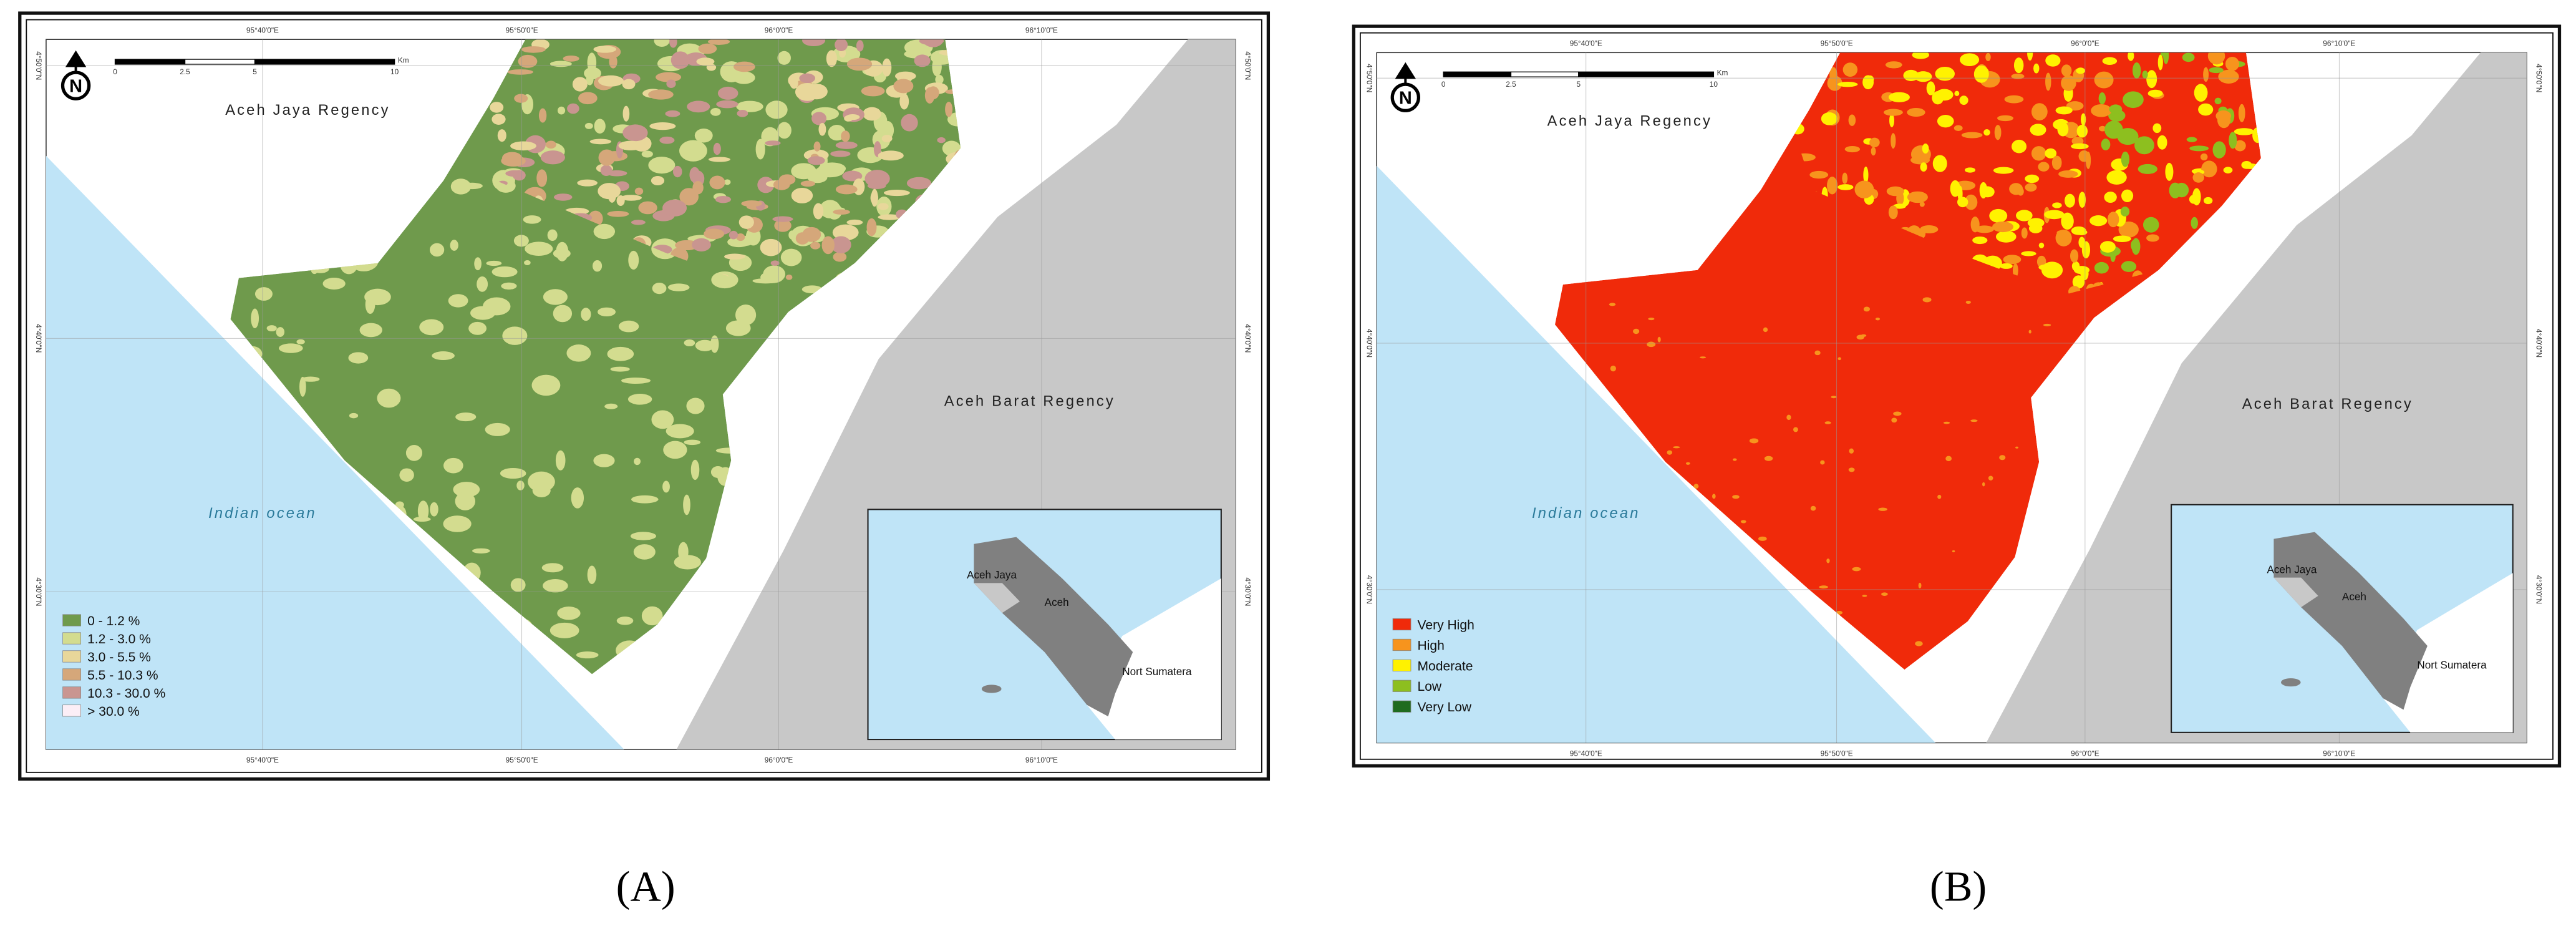 This screenshot has width=2576, height=931. What do you see at coordinates (1401, 645) in the screenshot?
I see `legend-swatch` at bounding box center [1401, 645].